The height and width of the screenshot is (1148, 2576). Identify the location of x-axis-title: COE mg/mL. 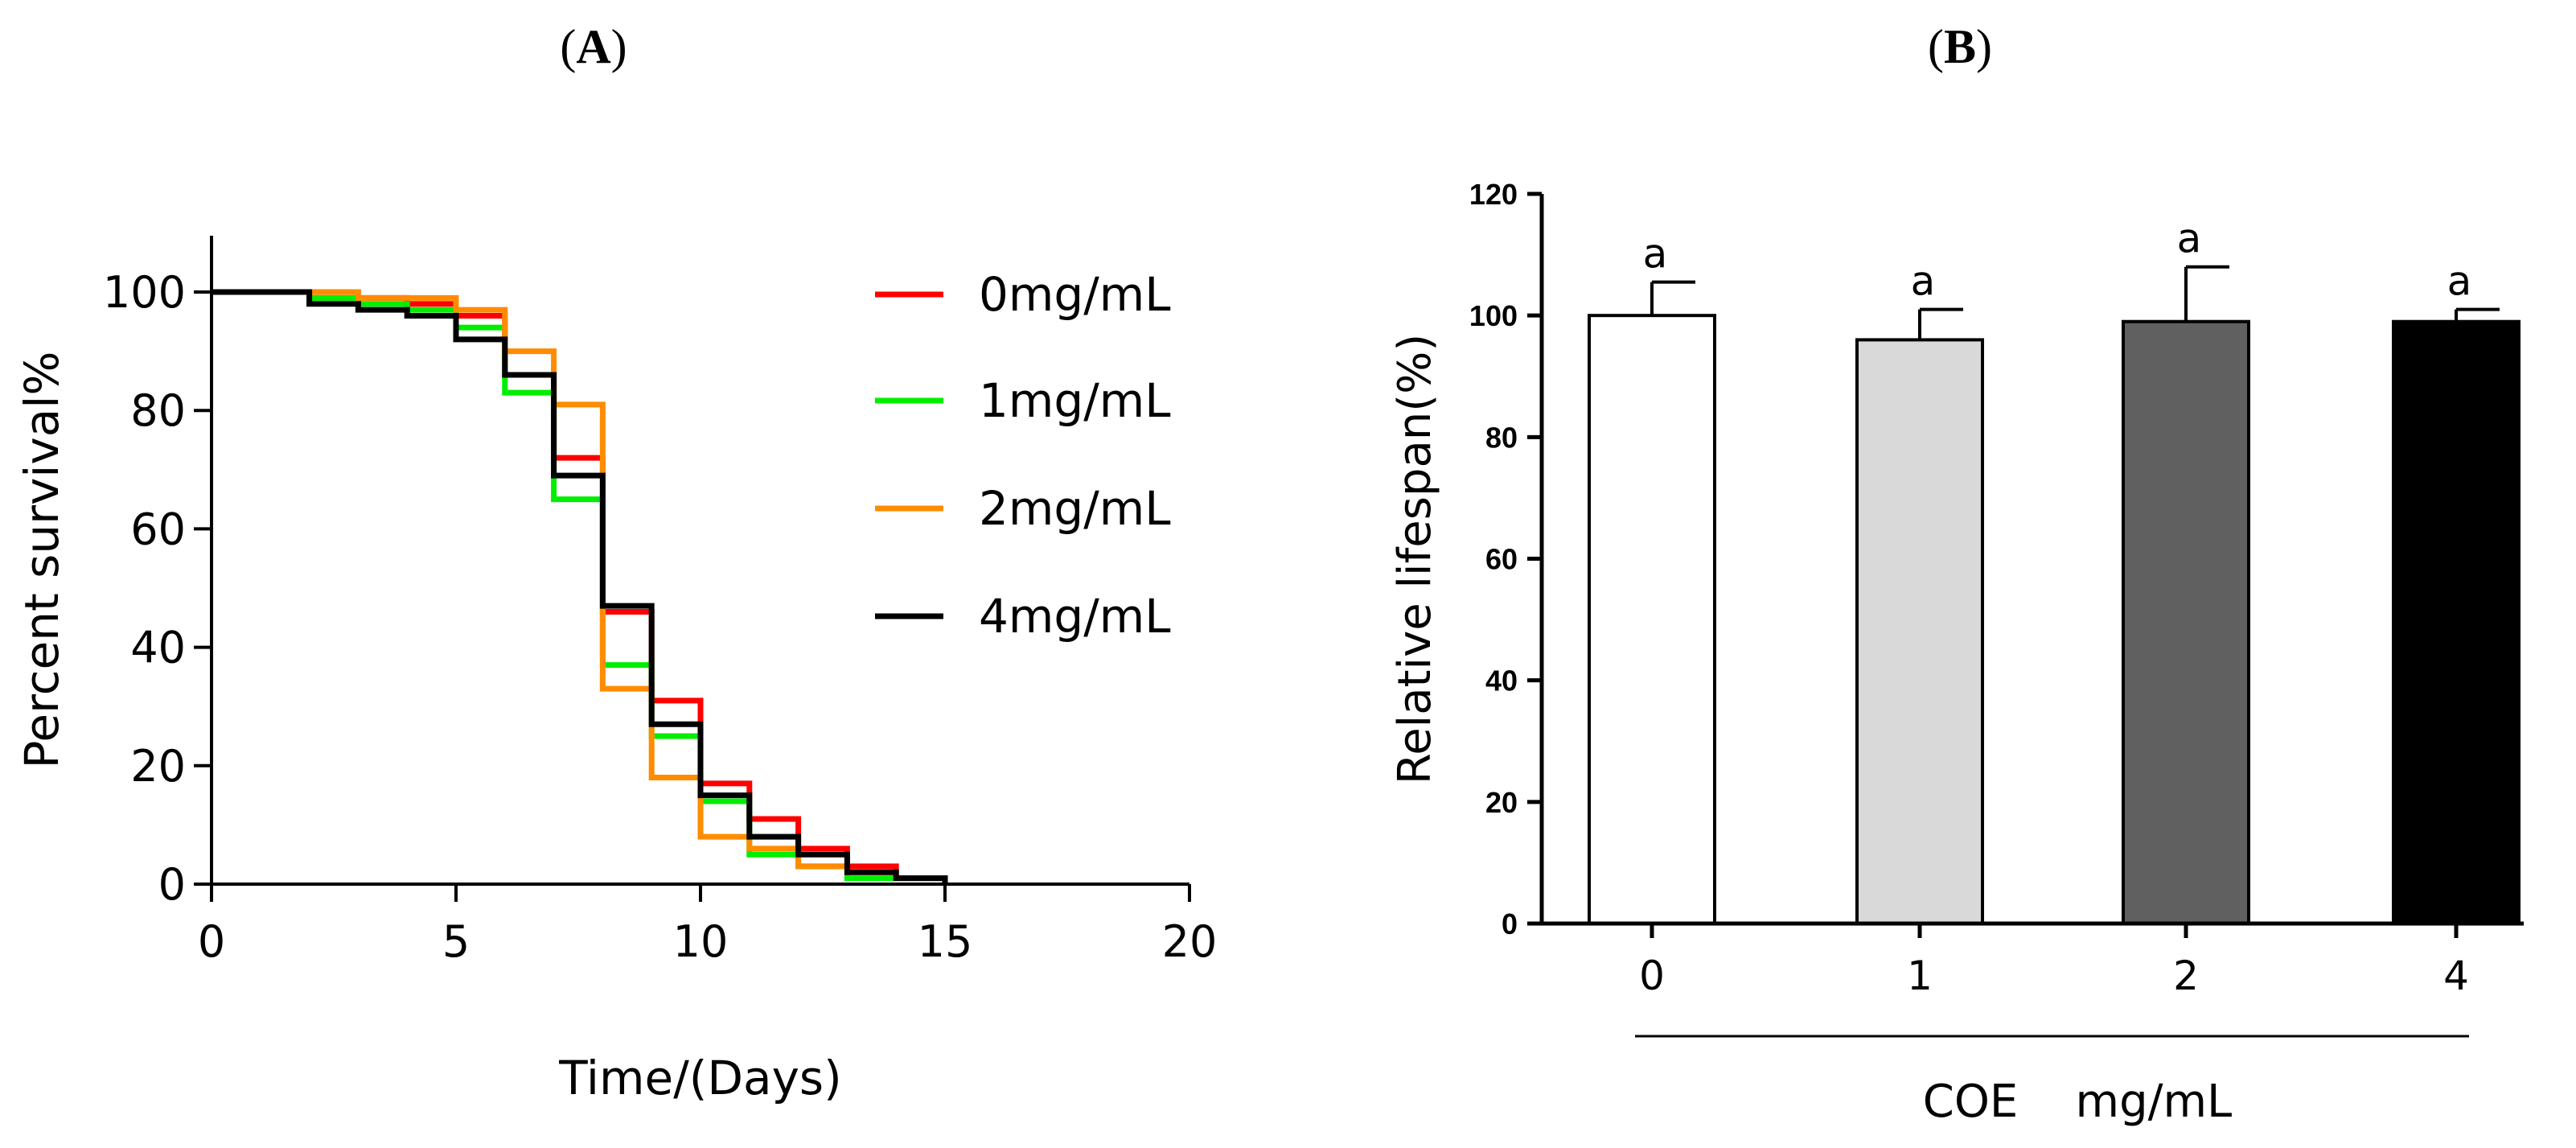
(2077, 1102).